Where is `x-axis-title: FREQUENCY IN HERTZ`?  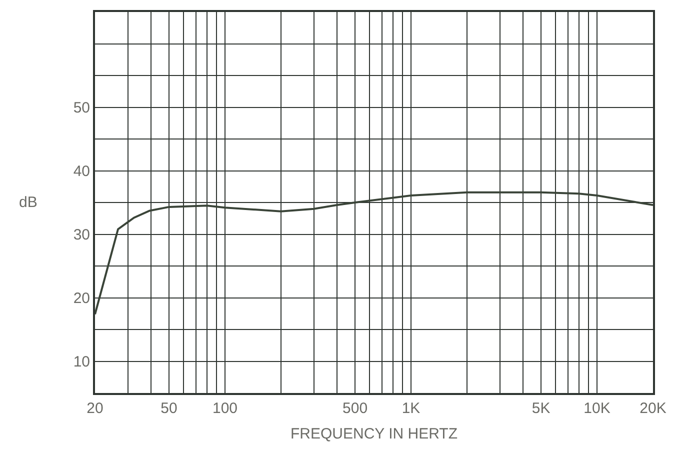 x-axis-title: FREQUENCY IN HERTZ is located at coordinates (374, 434).